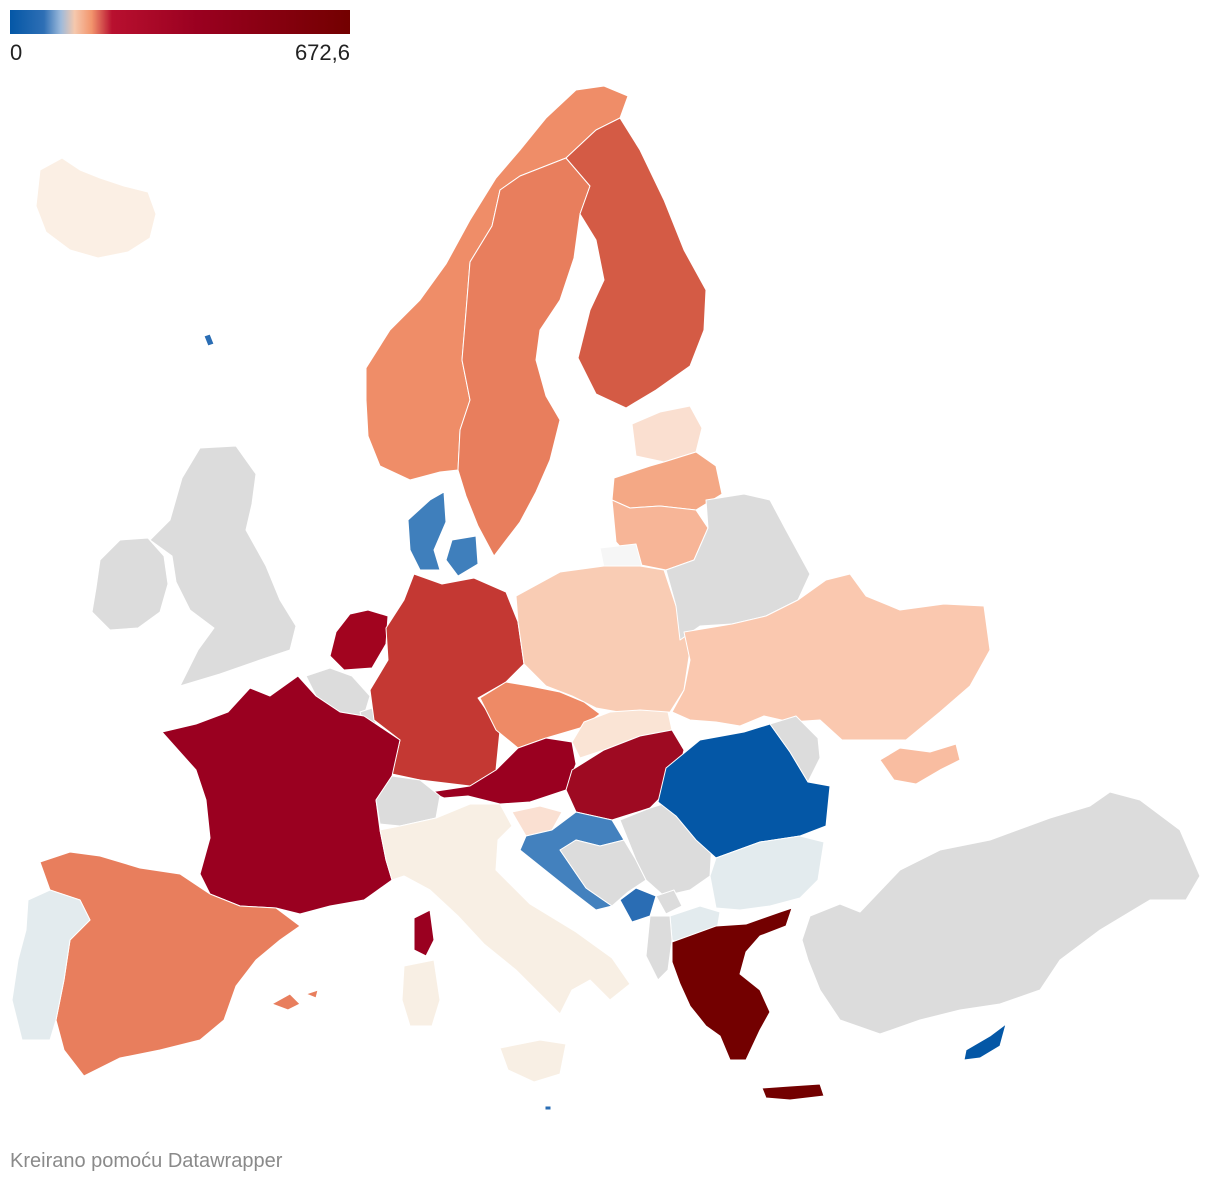 Image resolution: width=1220 pixels, height=1186 pixels. What do you see at coordinates (130, 584) in the screenshot?
I see `region-ireland` at bounding box center [130, 584].